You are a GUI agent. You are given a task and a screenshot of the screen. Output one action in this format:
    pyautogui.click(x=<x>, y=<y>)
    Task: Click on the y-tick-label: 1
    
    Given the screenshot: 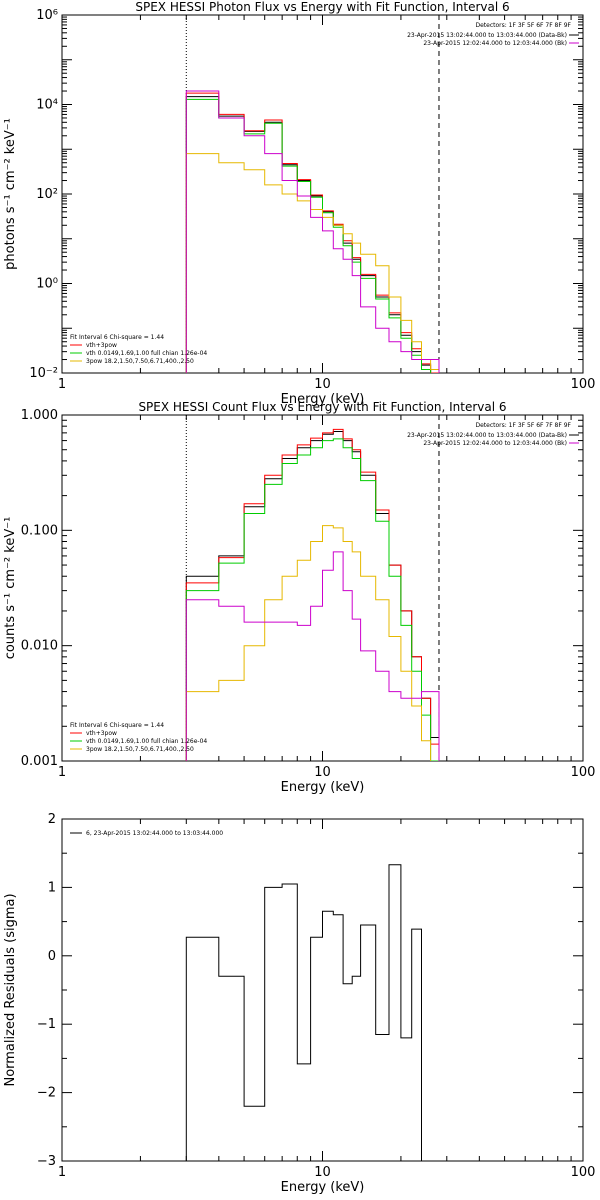 What is the action you would take?
    pyautogui.click(x=52, y=887)
    